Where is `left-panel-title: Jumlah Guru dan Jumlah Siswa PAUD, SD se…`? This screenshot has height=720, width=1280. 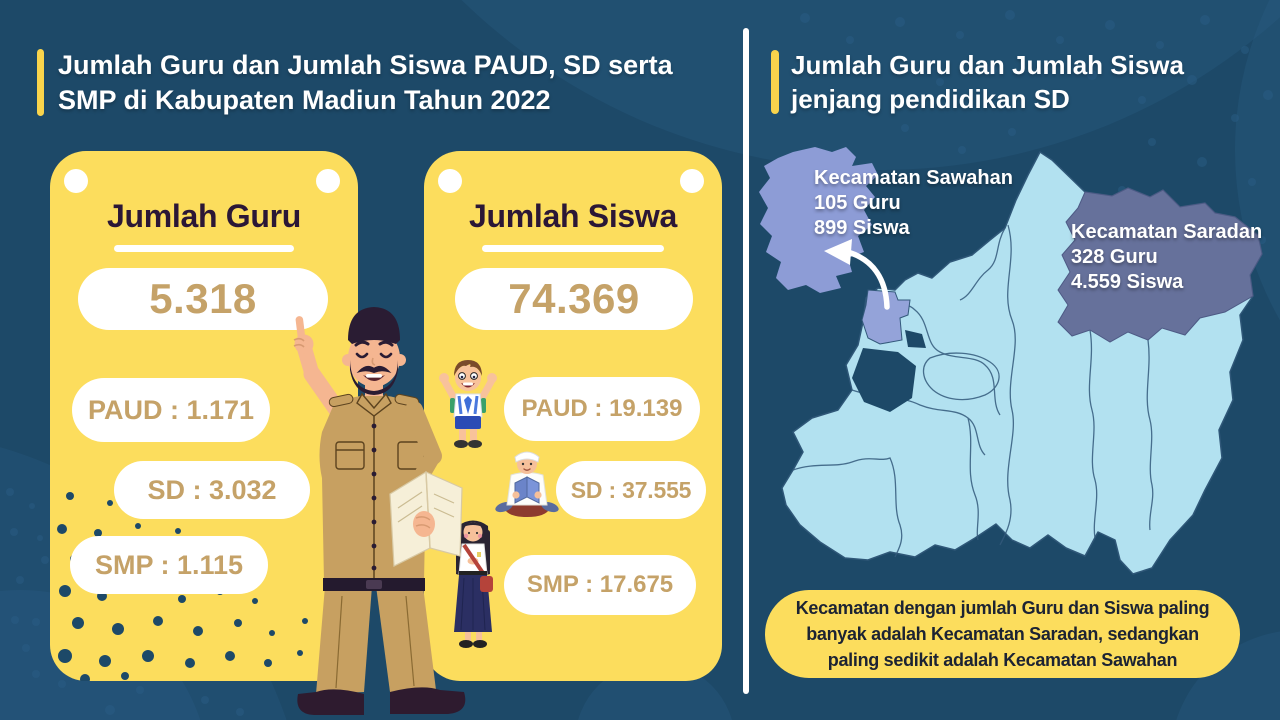 left-panel-title: Jumlah Guru dan Jumlah Siswa PAUD, SD se… is located at coordinates (365, 83).